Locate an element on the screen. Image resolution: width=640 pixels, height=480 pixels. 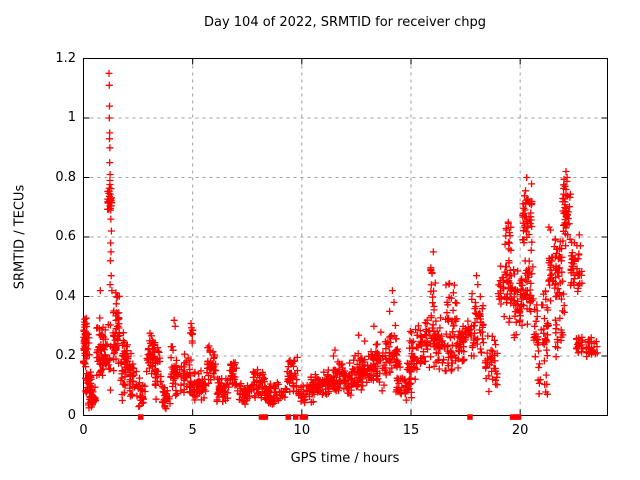
x-axis-label: GPS time / hours is located at coordinates (345, 458).